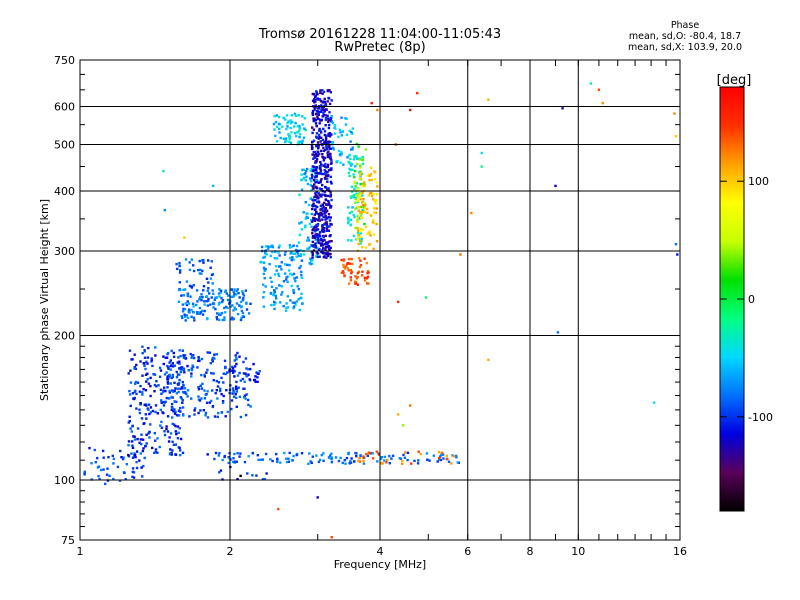  What do you see at coordinates (380, 564) in the screenshot?
I see `x-axis-label: Frequency [MHz]` at bounding box center [380, 564].